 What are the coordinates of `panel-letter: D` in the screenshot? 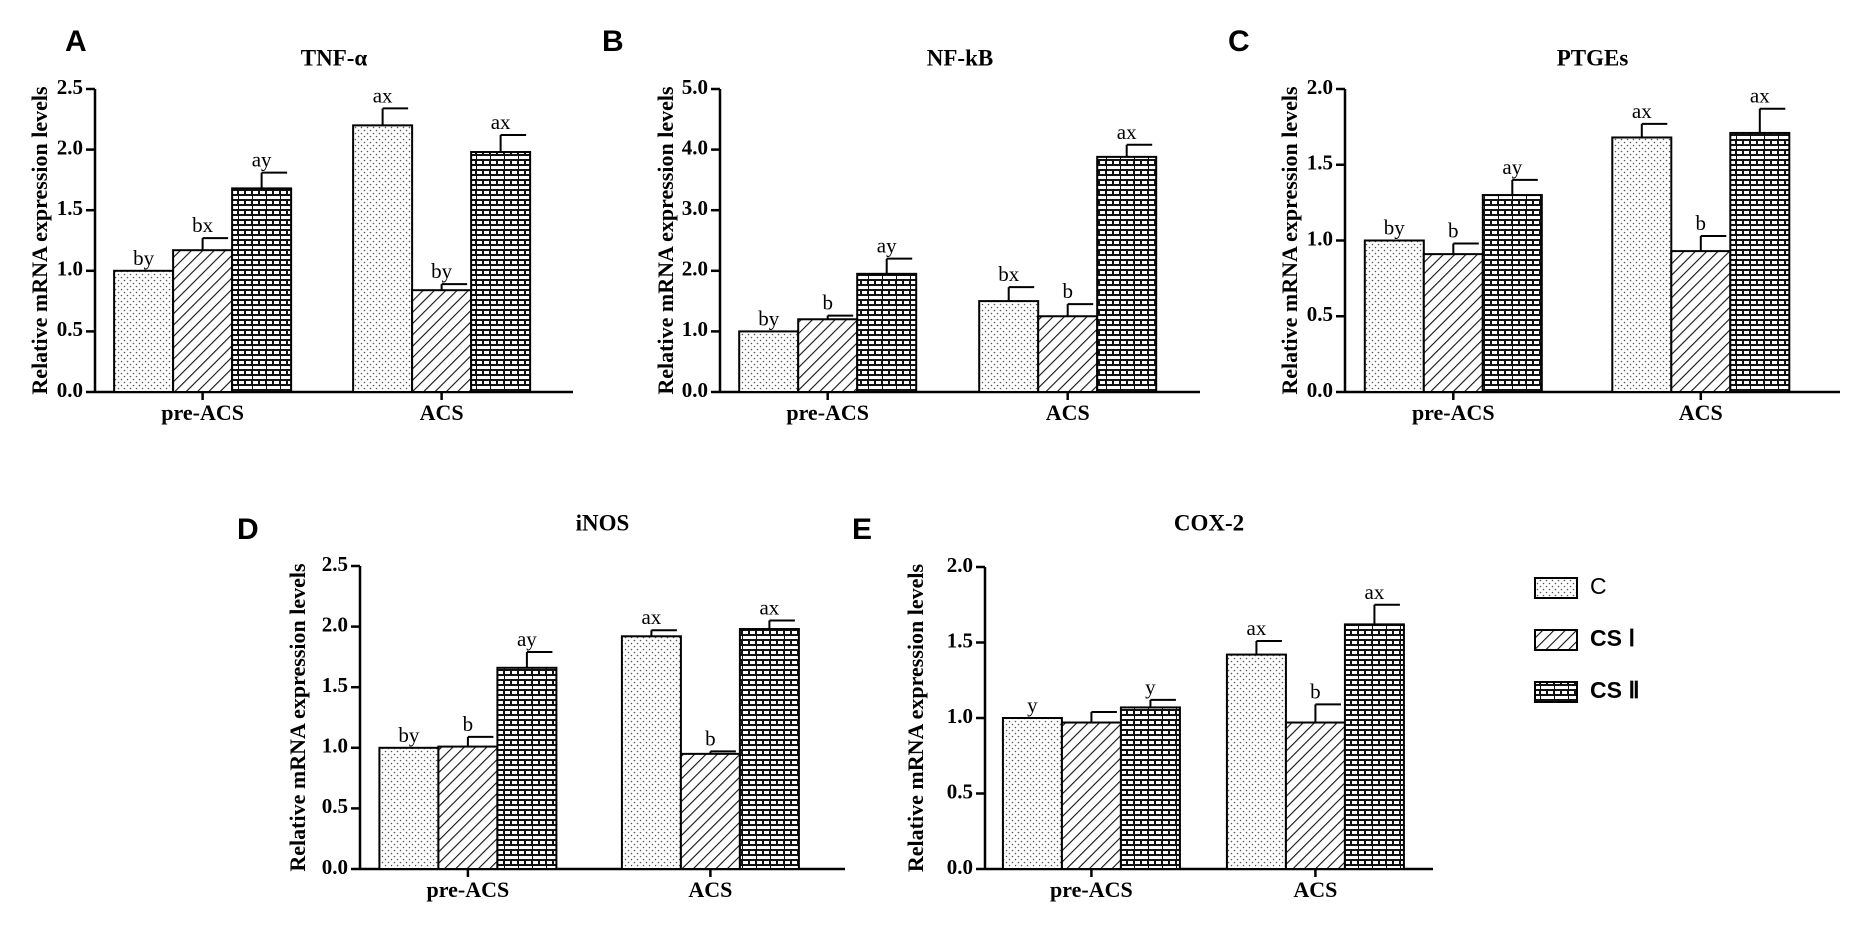 It's located at (248, 529).